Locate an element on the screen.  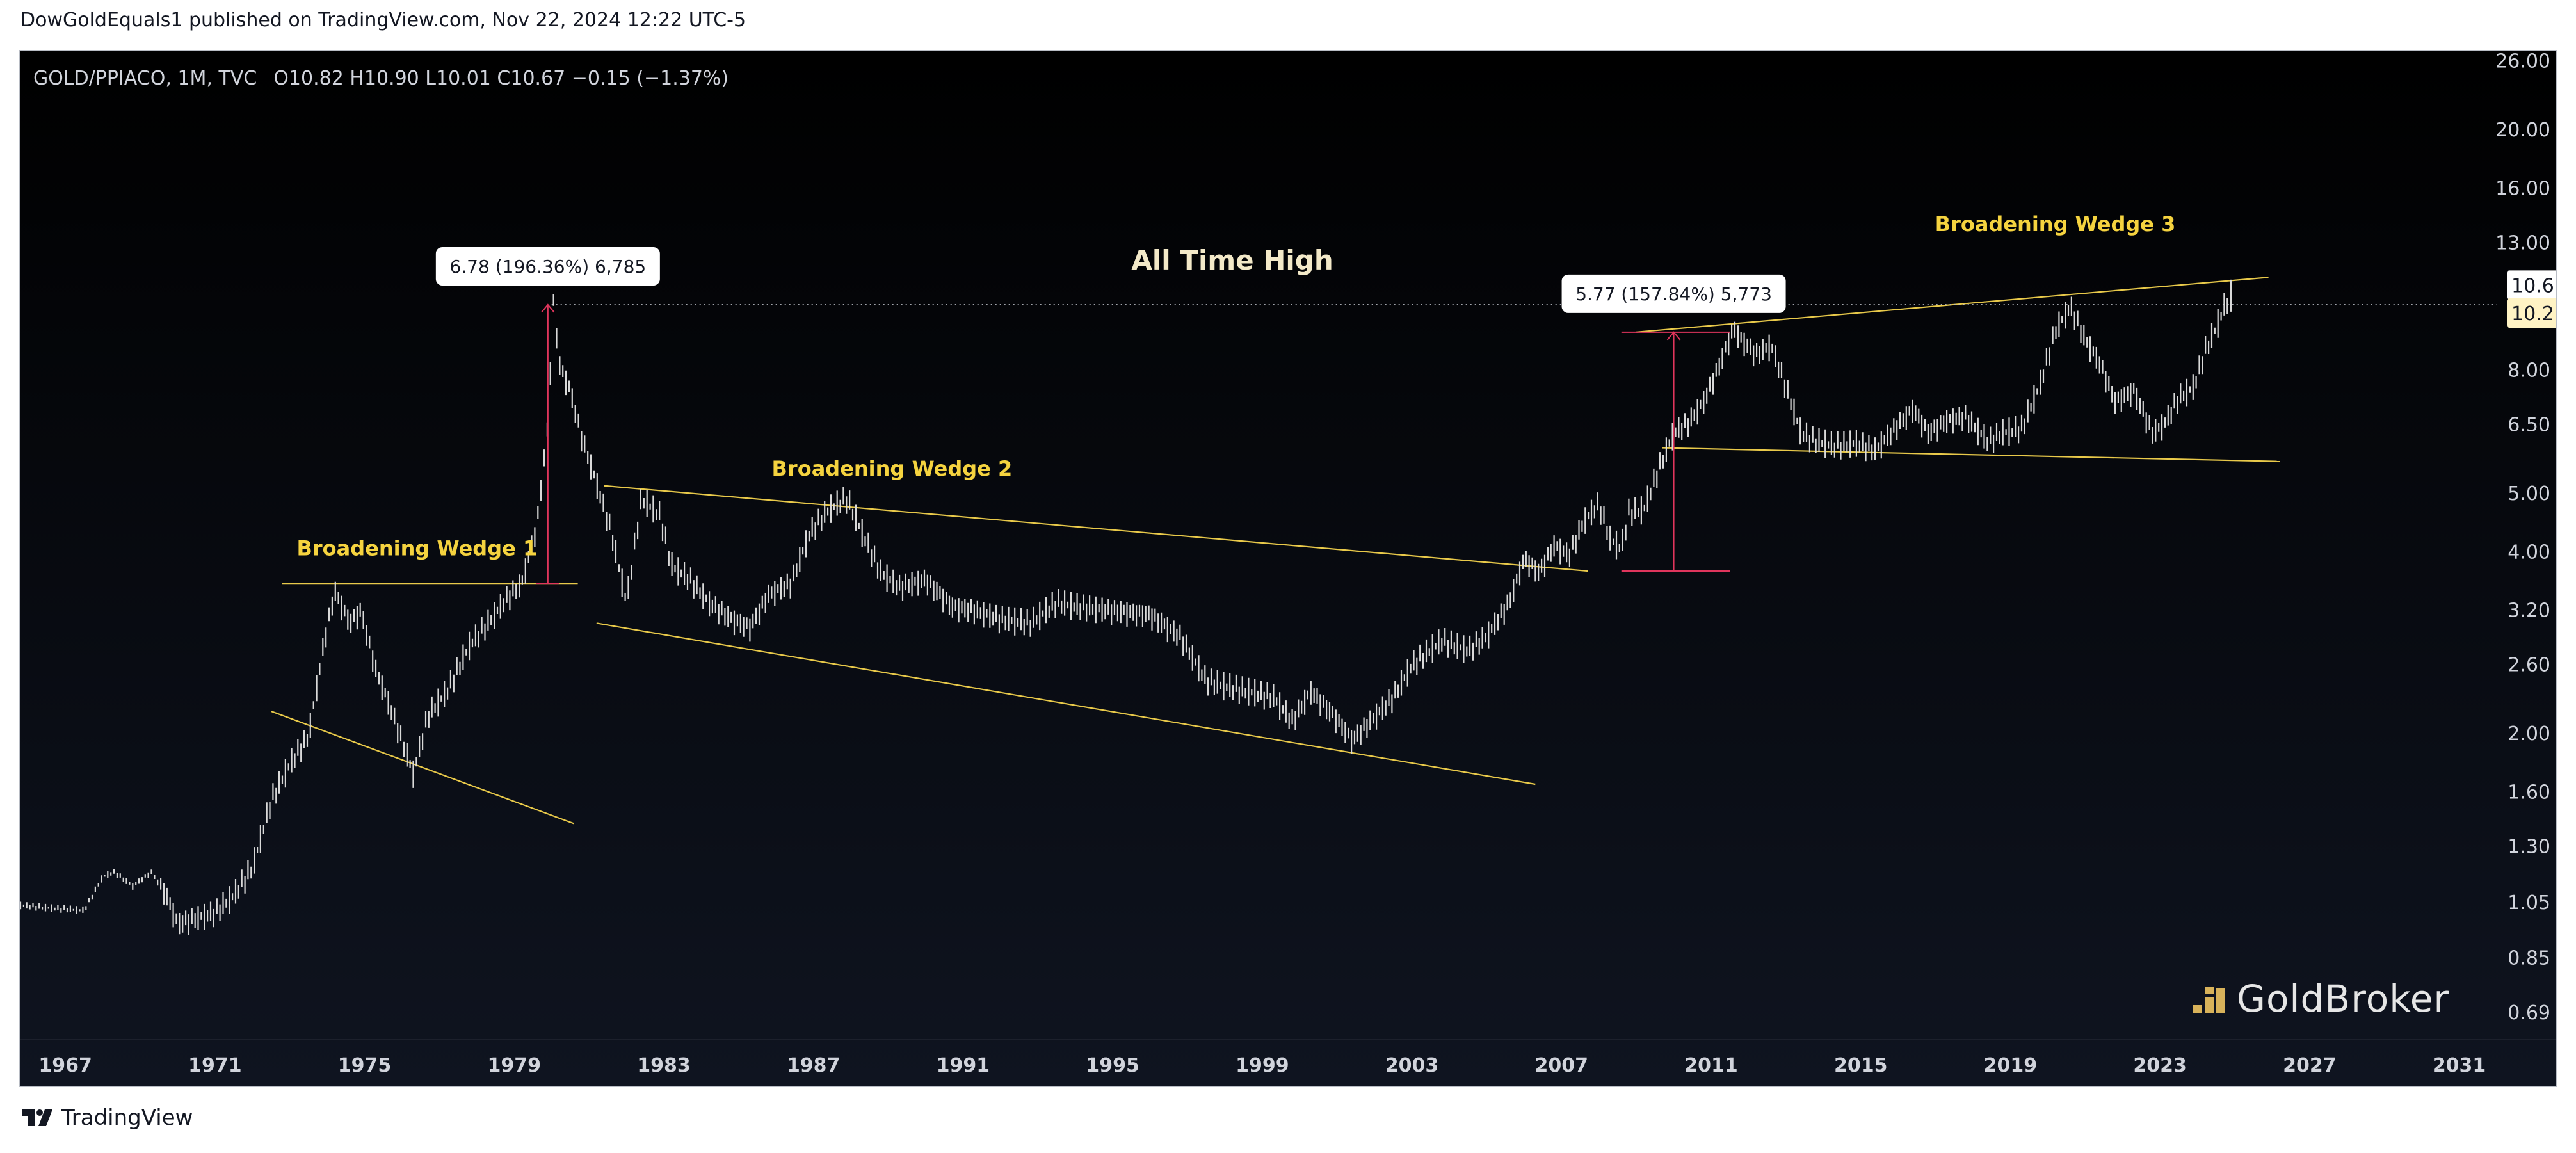
x-tick-label: 2031 is located at coordinates (2459, 1065).